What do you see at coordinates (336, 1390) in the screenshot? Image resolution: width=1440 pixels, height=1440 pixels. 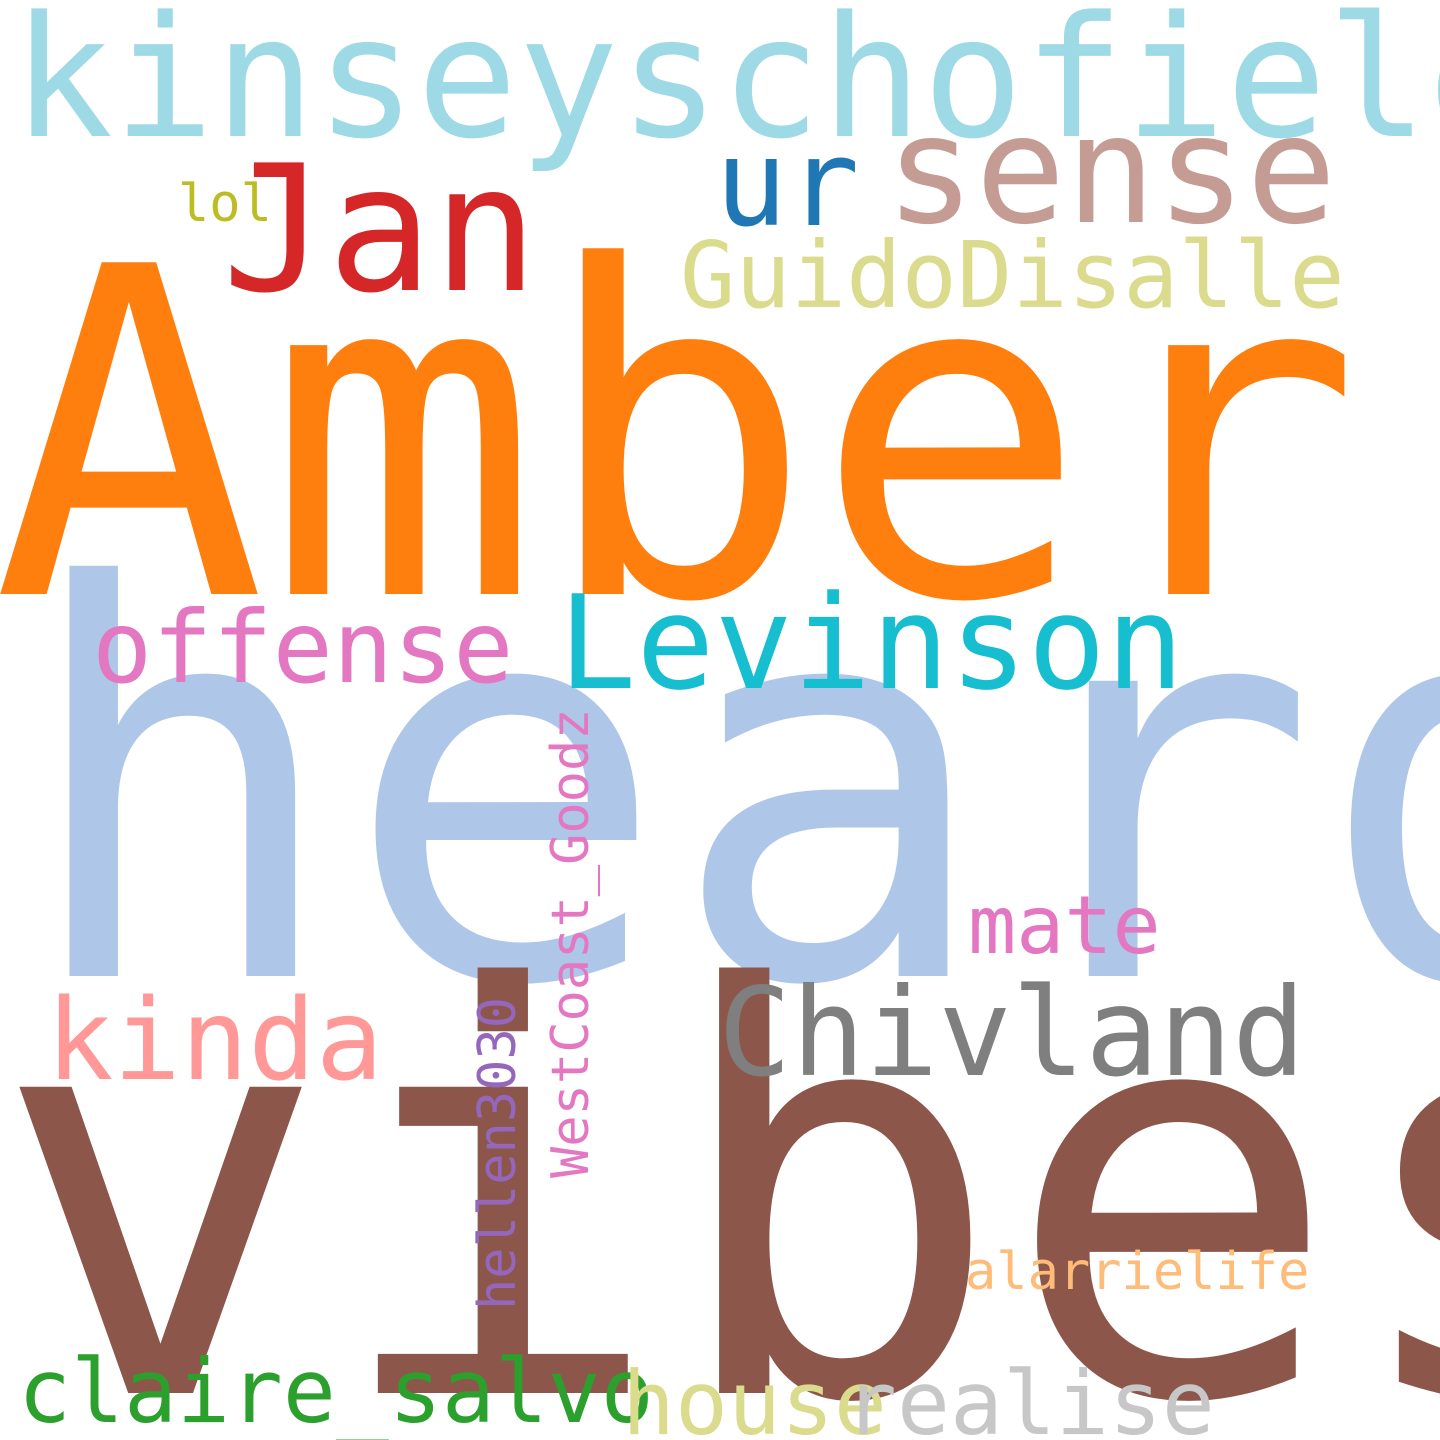 I see `word-claire-salvo: claire_salvo` at bounding box center [336, 1390].